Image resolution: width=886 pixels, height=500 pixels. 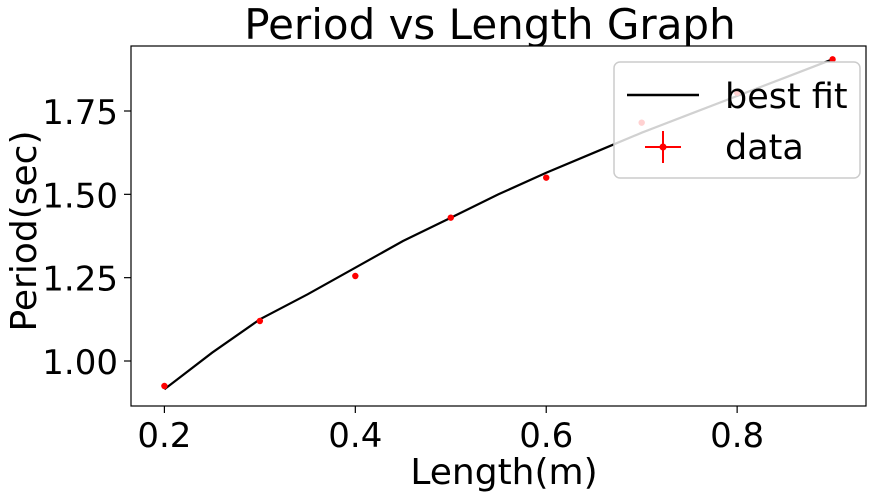 I want to click on y-tick-label: 1.75, so click(x=80, y=113).